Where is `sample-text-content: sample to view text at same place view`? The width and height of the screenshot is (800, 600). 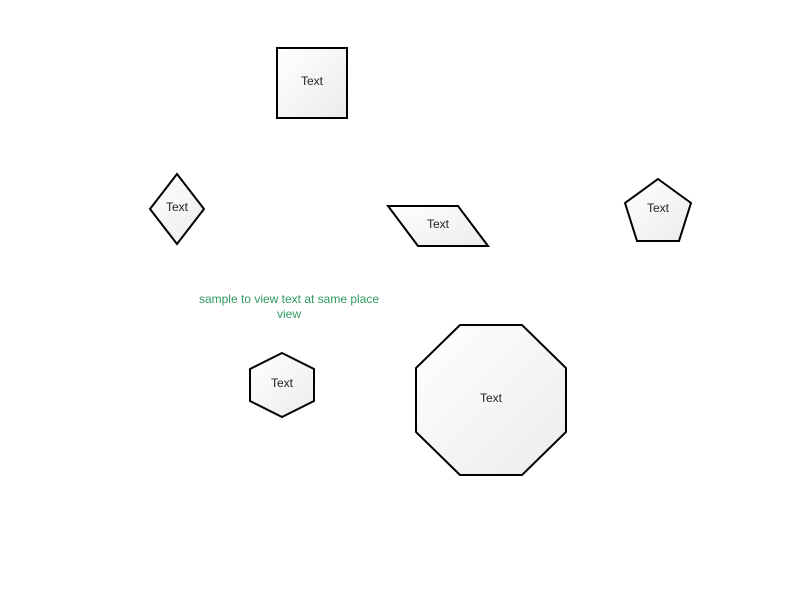
sample-text-content: sample to view text at same place view is located at coordinates (289, 306).